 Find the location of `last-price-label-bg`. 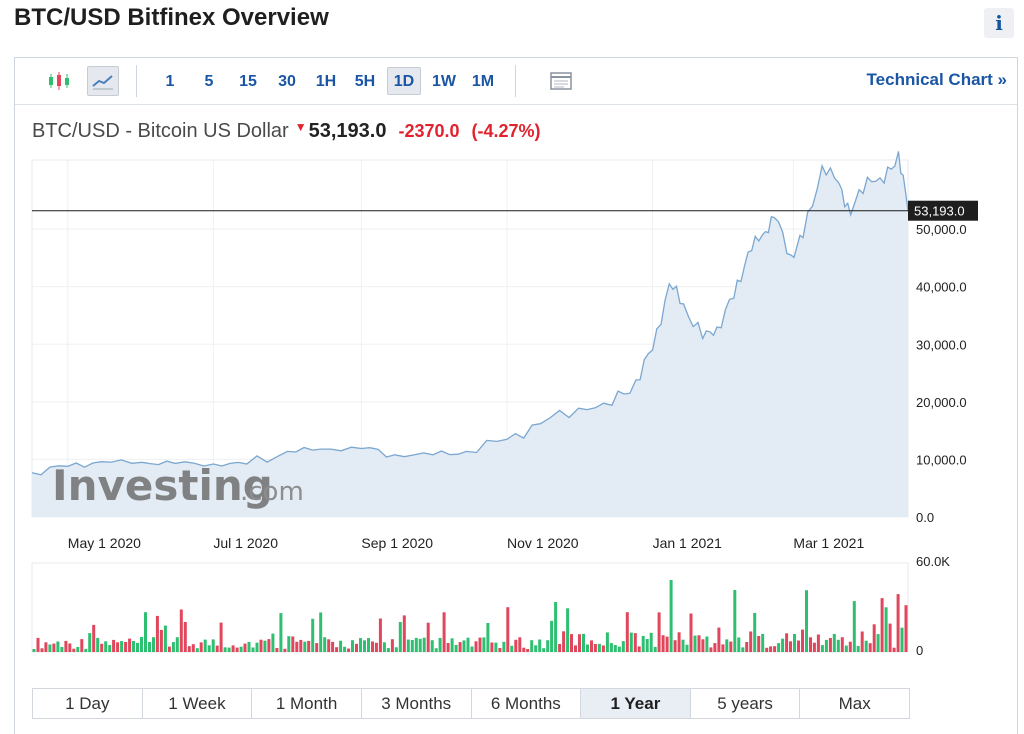

last-price-label-bg is located at coordinates (943, 210).